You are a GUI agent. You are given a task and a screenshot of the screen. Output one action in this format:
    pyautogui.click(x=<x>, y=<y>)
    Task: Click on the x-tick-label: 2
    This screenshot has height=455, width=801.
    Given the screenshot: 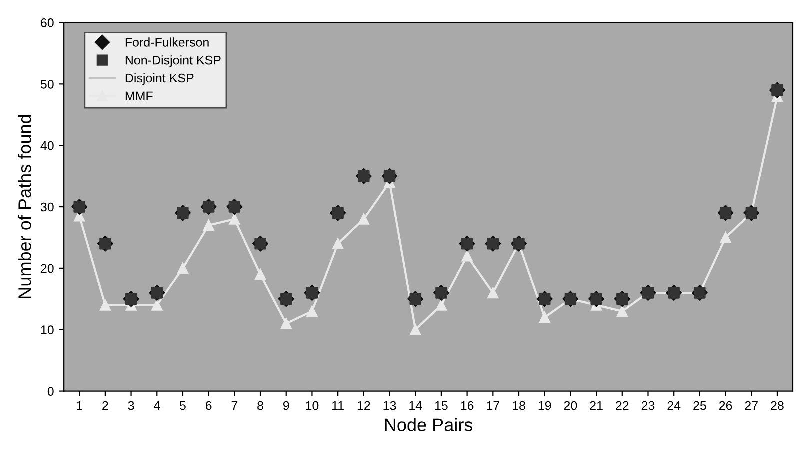 What is the action you would take?
    pyautogui.click(x=105, y=405)
    